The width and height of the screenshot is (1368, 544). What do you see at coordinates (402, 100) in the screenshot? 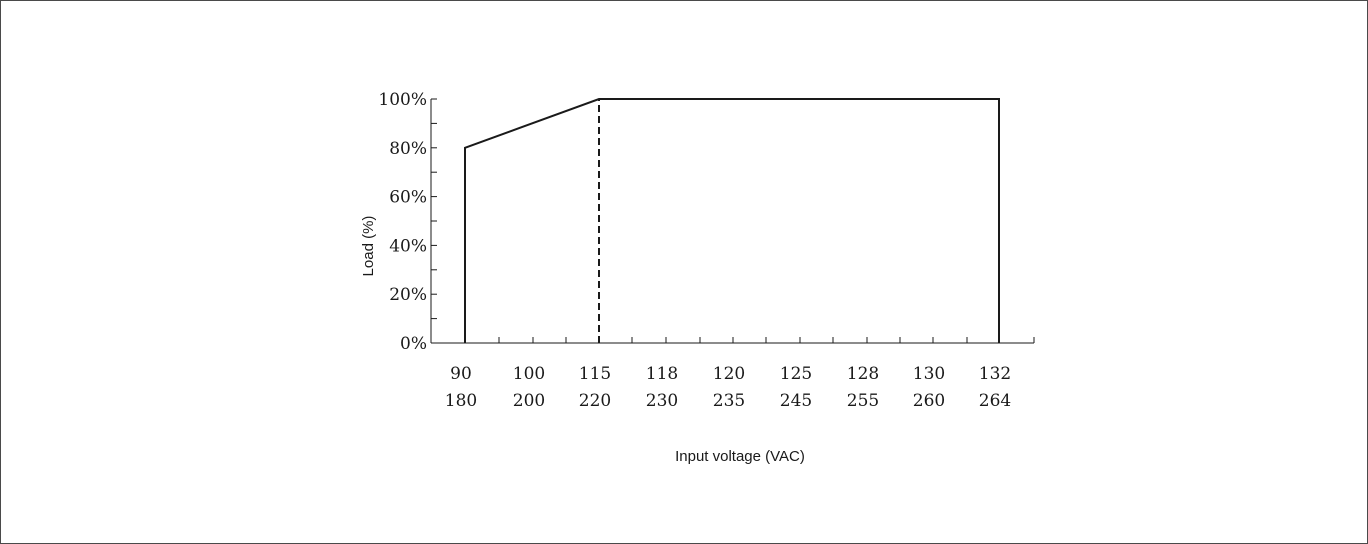
I see `y-tick-label: 100%` at bounding box center [402, 100].